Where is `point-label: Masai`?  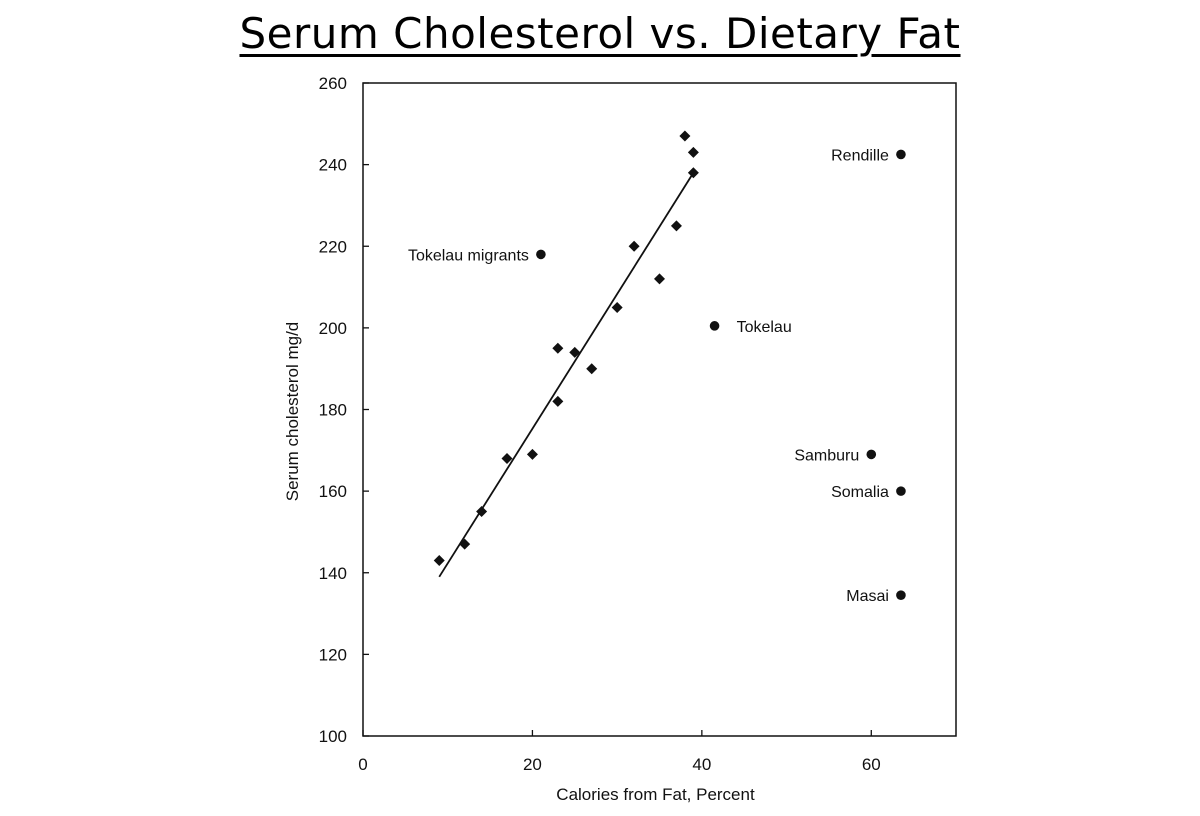 point-label: Masai is located at coordinates (867, 596).